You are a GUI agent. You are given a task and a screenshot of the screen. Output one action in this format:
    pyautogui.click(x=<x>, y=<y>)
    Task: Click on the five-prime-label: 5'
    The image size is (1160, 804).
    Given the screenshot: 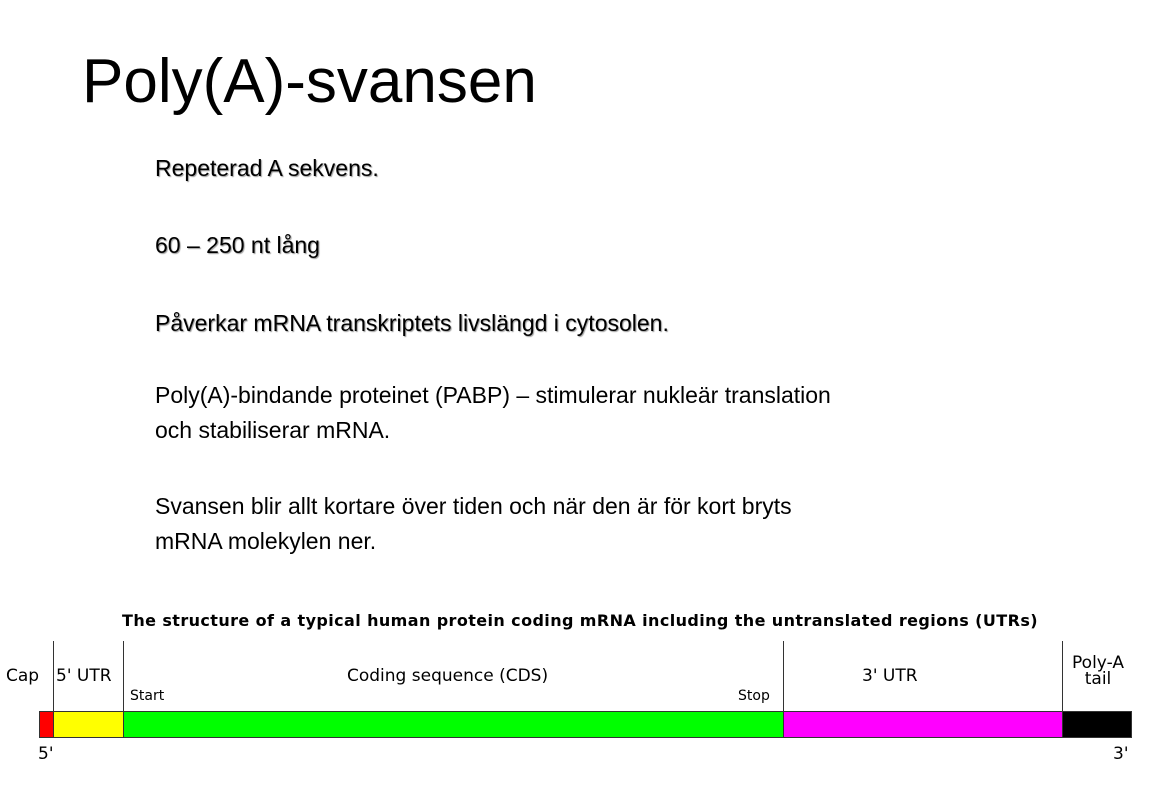 What is the action you would take?
    pyautogui.click(x=46, y=754)
    